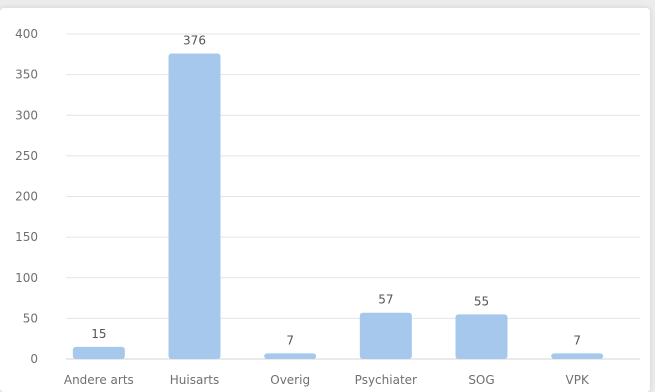 Image resolution: width=655 pixels, height=392 pixels. Describe the element at coordinates (34, 359) in the screenshot. I see `y-tick-label: 0` at that location.